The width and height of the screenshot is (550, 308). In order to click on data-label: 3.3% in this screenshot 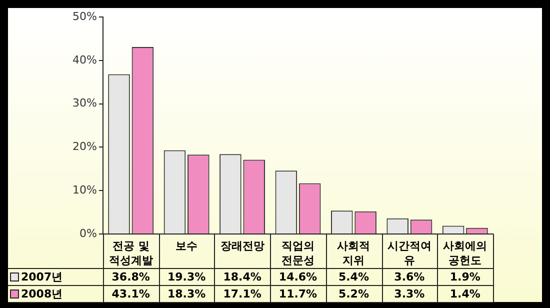, I will do `click(409, 293)`.